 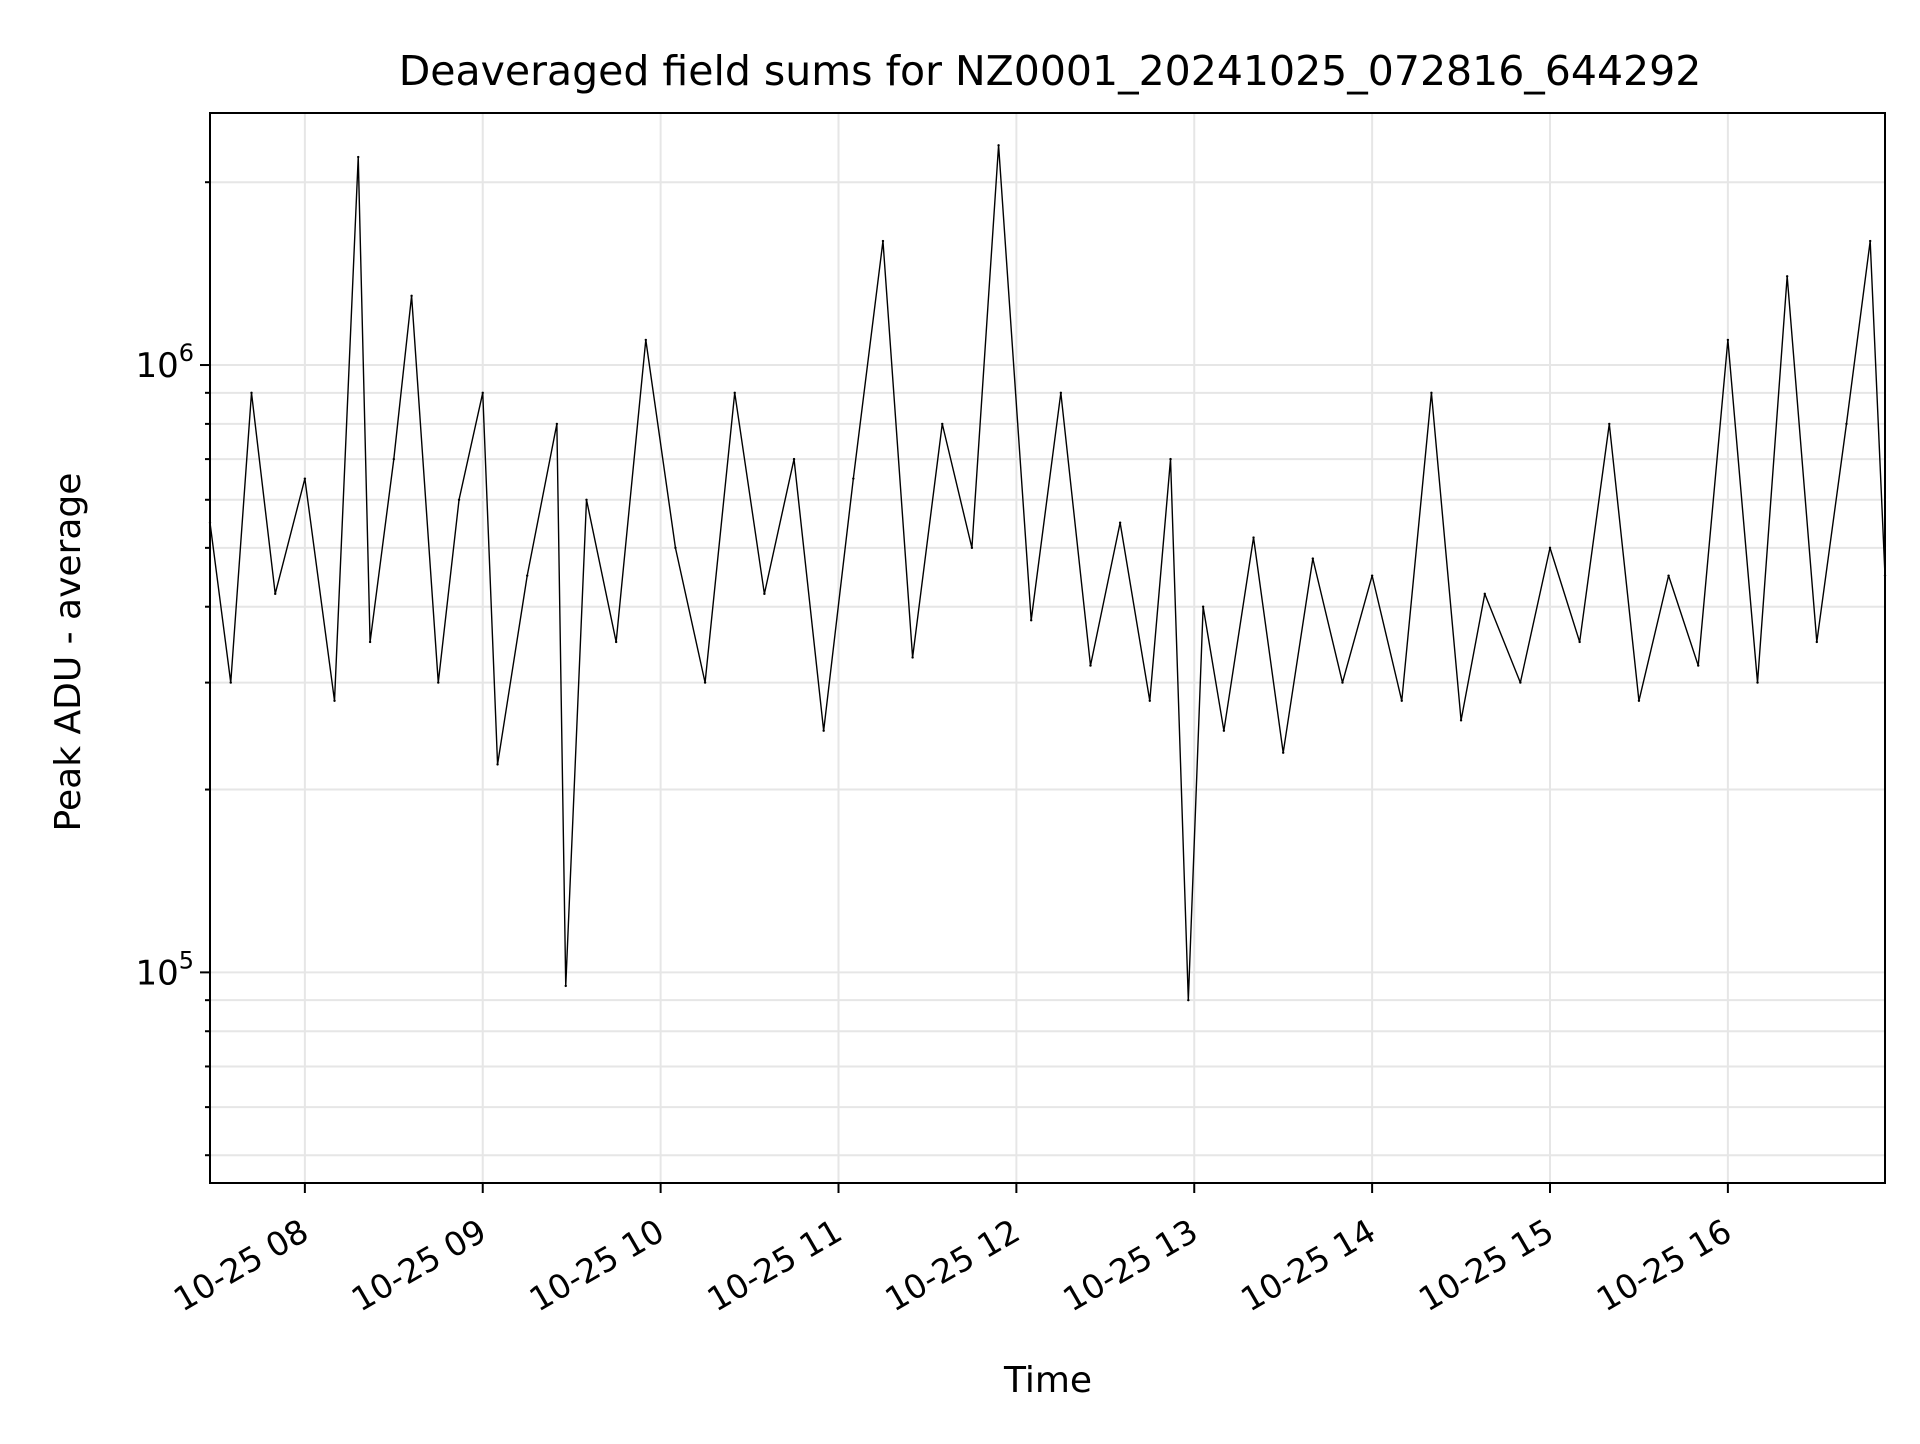 What do you see at coordinates (1664, 1265) in the screenshot?
I see `x-tick-label: 10-25 16` at bounding box center [1664, 1265].